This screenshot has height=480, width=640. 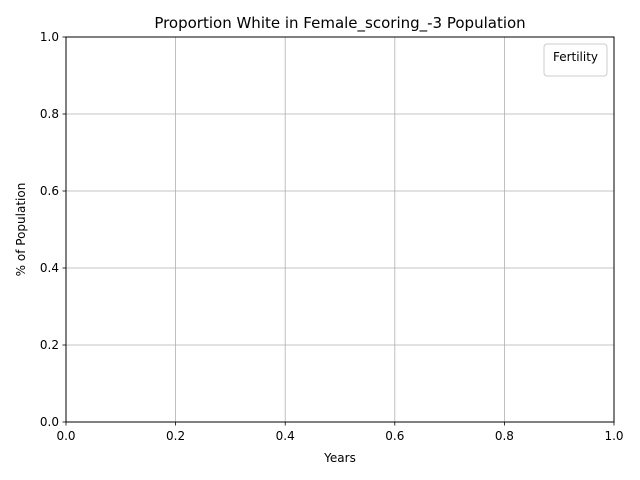 I want to click on x-tick-label: 0.2, so click(x=175, y=436).